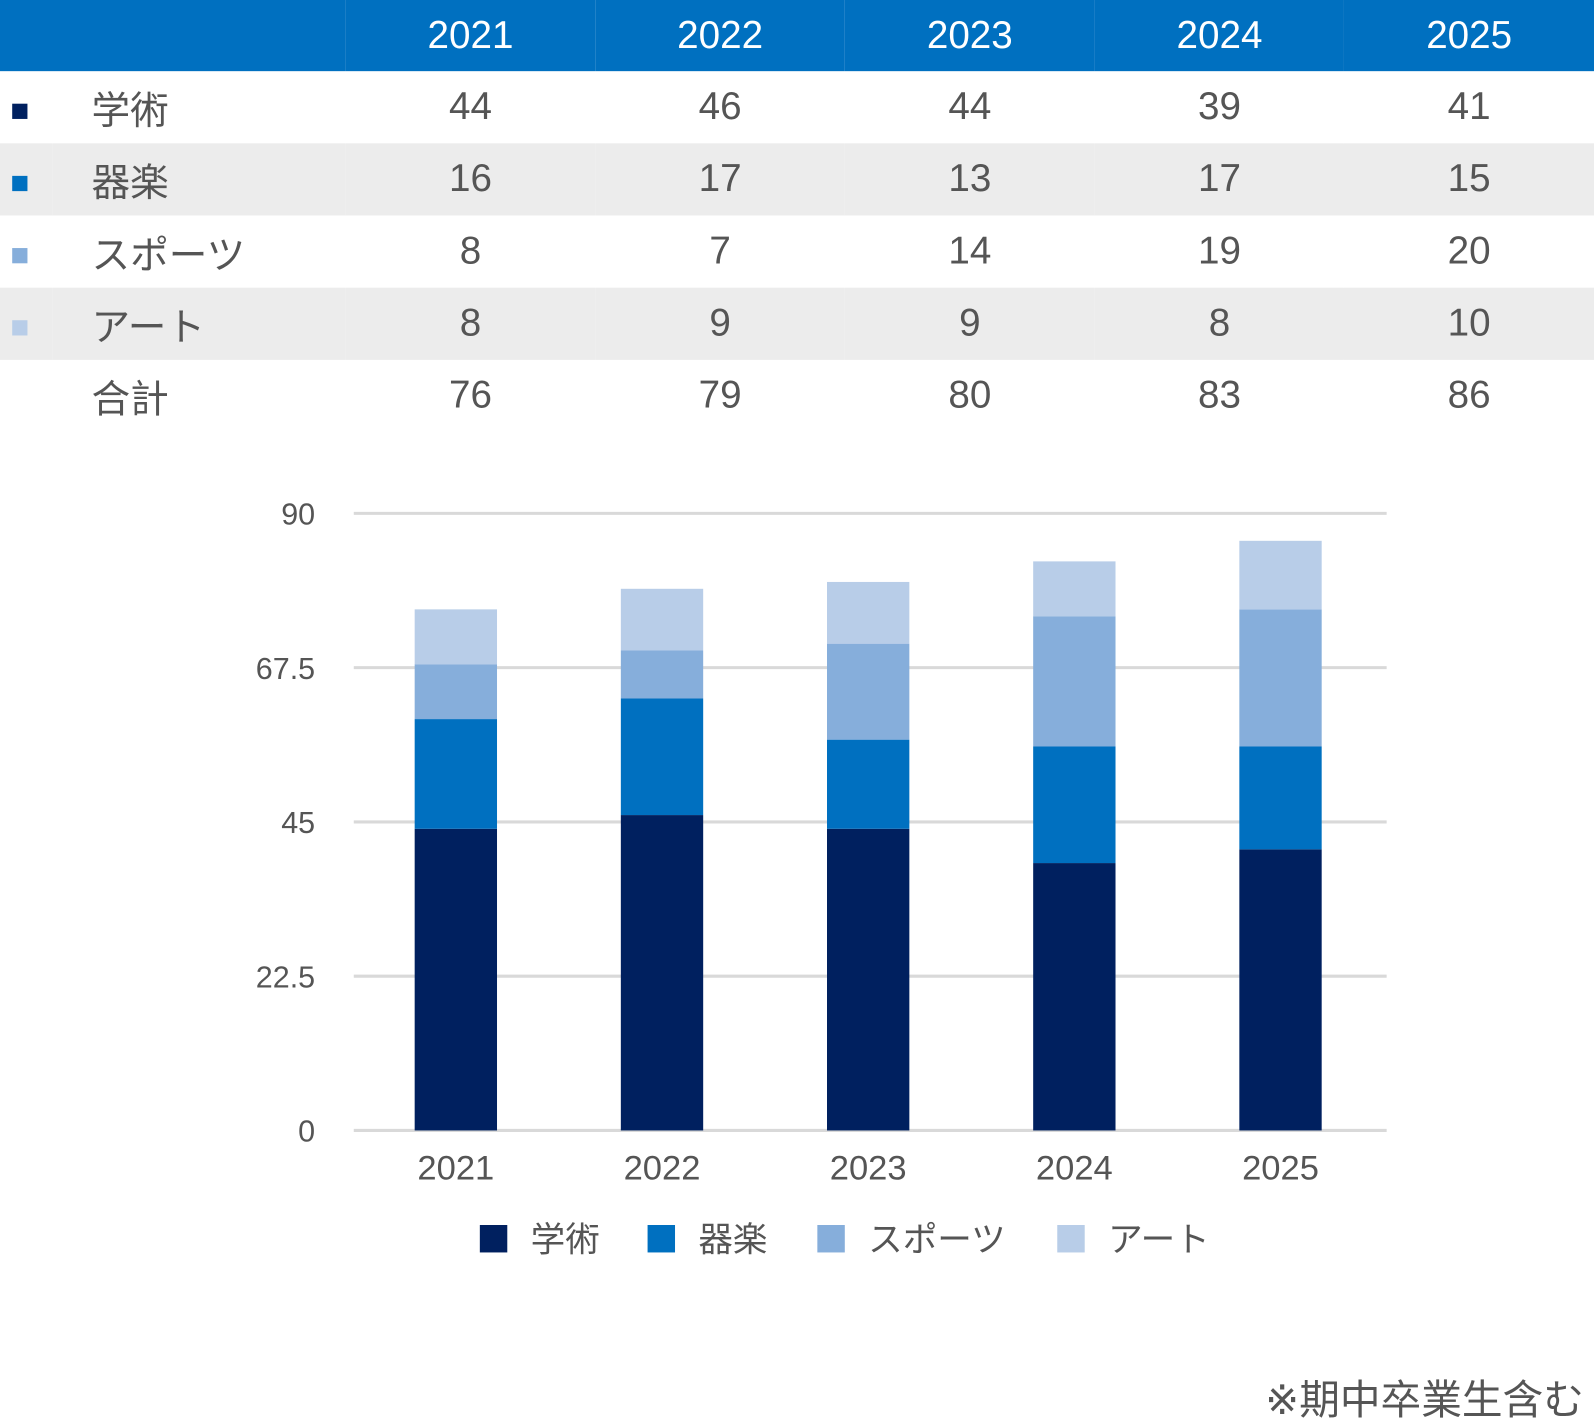  I want to click on y-tick-label: 67.5, so click(285, 669).